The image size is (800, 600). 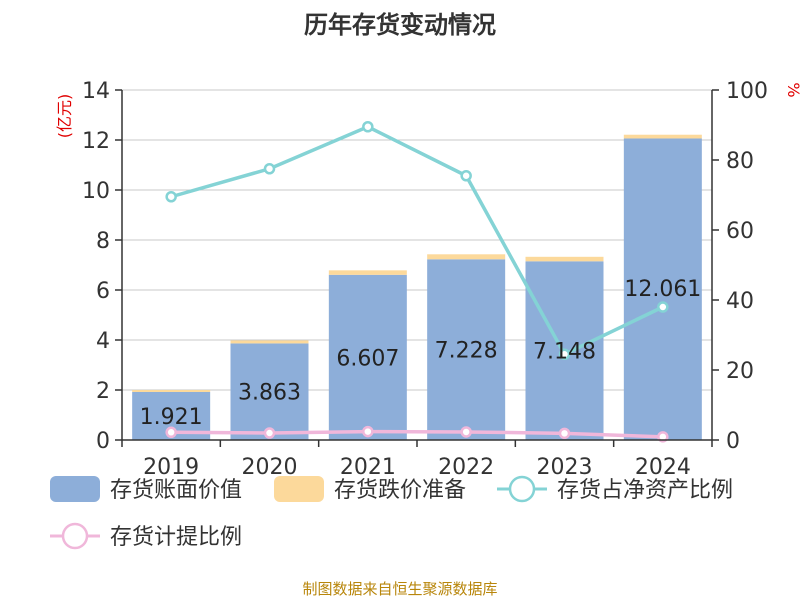 What do you see at coordinates (103, 391) in the screenshot?
I see `left-tick-label: 2` at bounding box center [103, 391].